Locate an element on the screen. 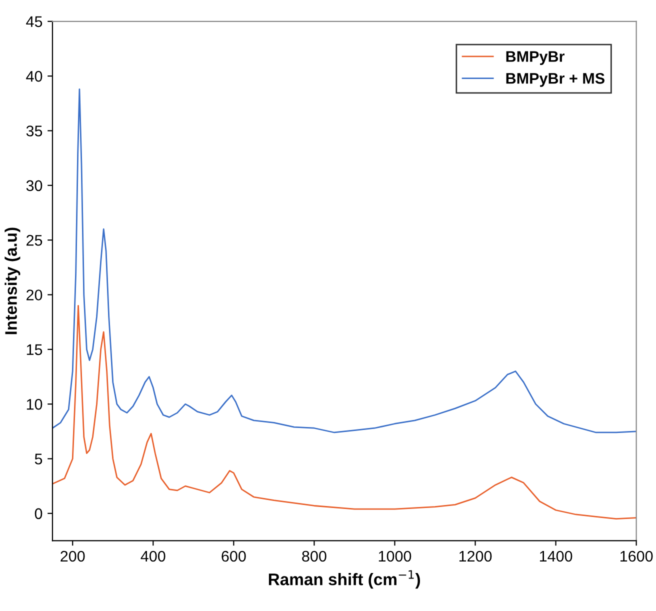 This screenshot has width=656, height=611. y-tick-label: 35 is located at coordinates (34, 131).